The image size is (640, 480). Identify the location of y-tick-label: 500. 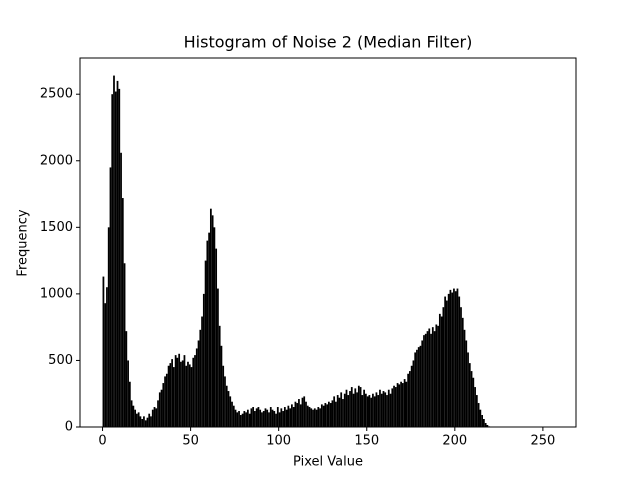
(60, 360).